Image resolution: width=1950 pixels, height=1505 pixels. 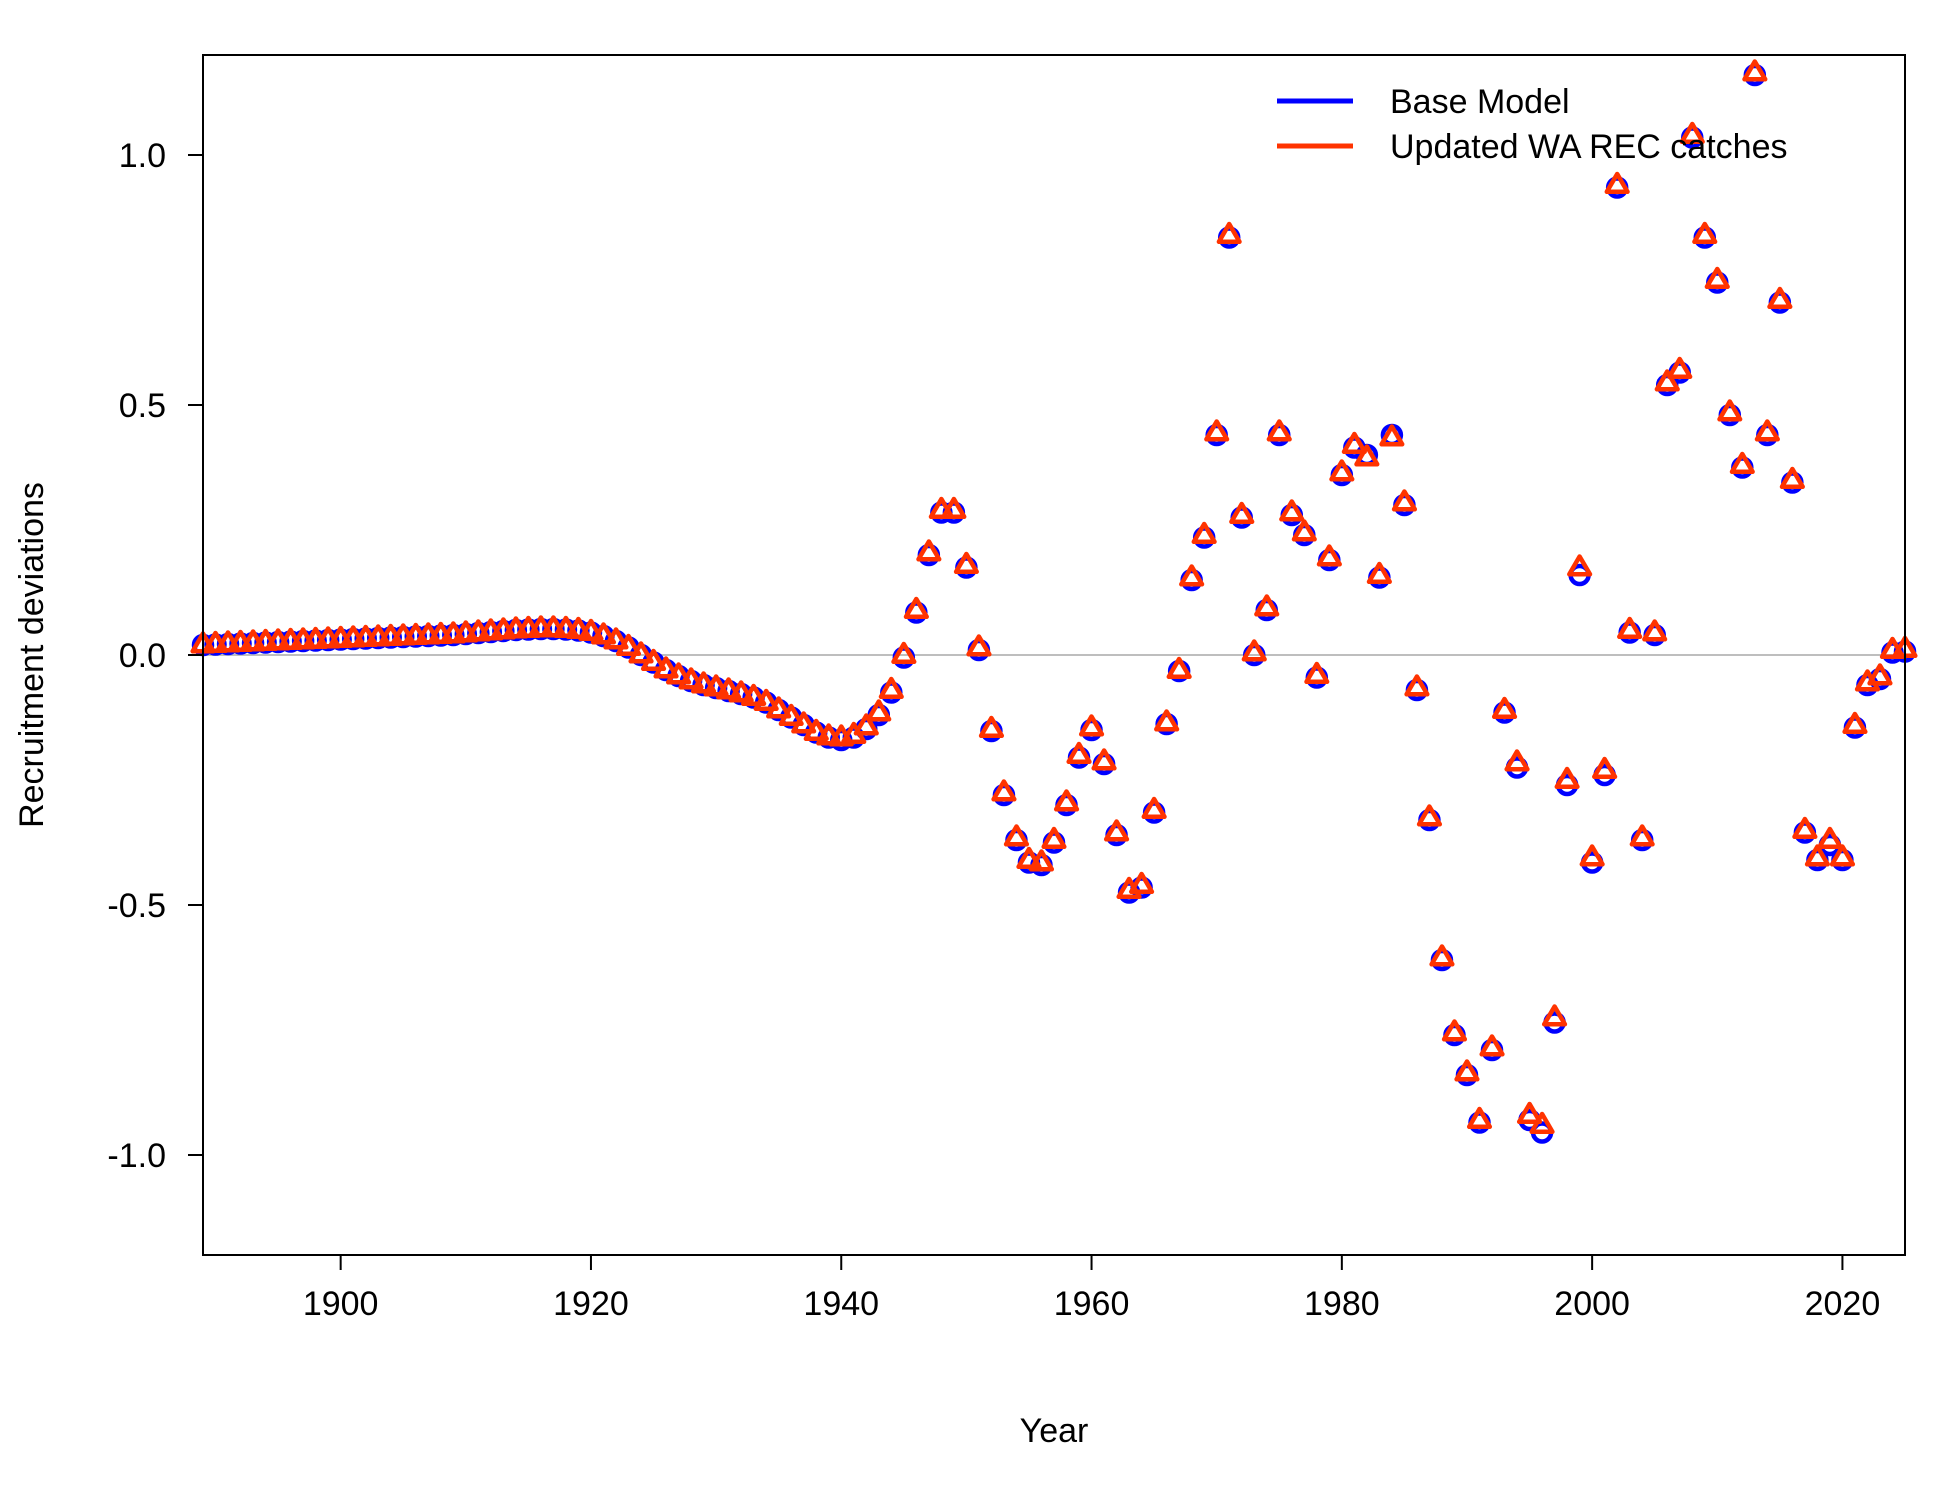 What do you see at coordinates (136, 906) in the screenshot?
I see `y-tick-label--0.5: -0.5` at bounding box center [136, 906].